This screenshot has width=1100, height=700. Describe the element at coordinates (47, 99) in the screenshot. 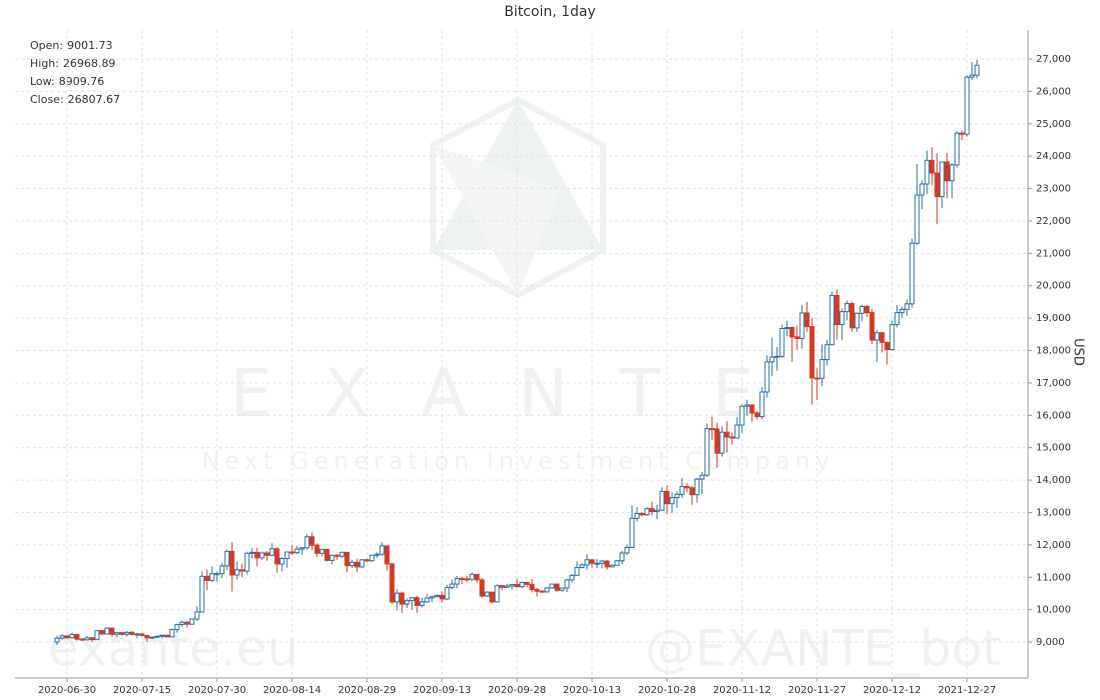

I see `info-label: Close:` at that location.